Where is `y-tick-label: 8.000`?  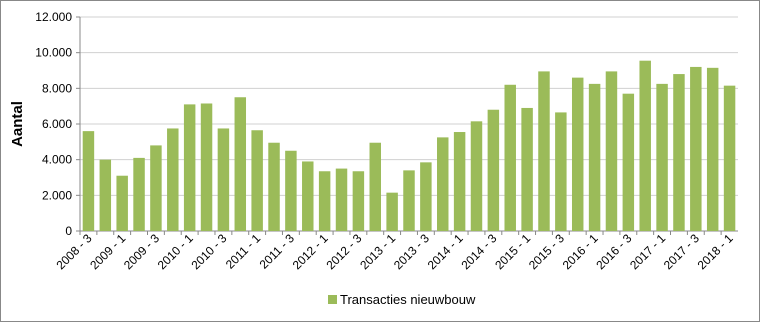
y-tick-label: 8.000 is located at coordinates (57, 88).